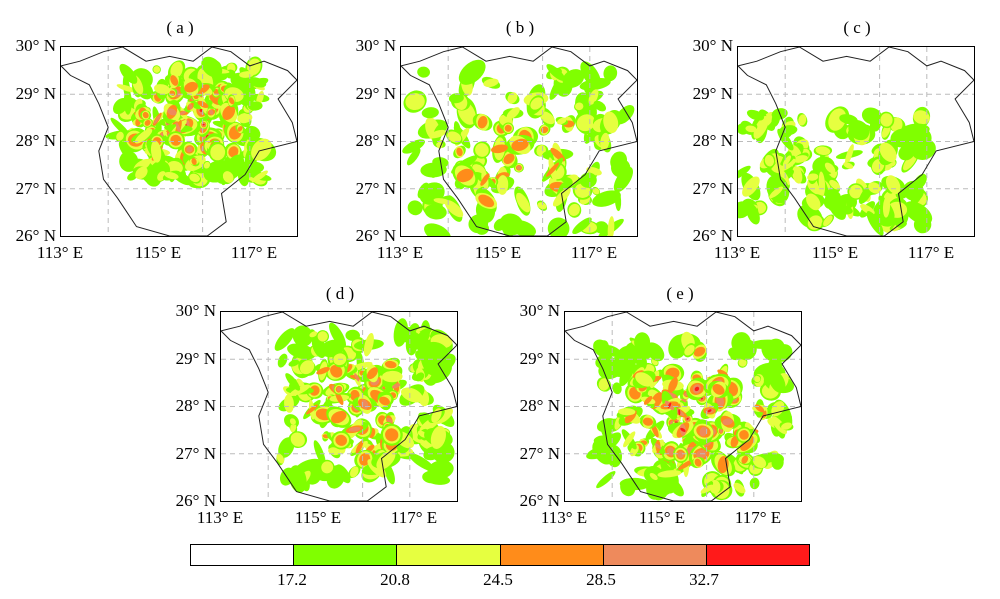  I want to click on map-b, so click(519, 141).